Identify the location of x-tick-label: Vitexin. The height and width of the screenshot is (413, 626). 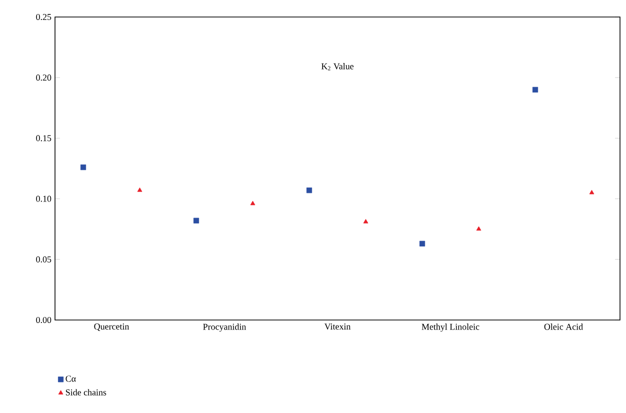
(337, 327).